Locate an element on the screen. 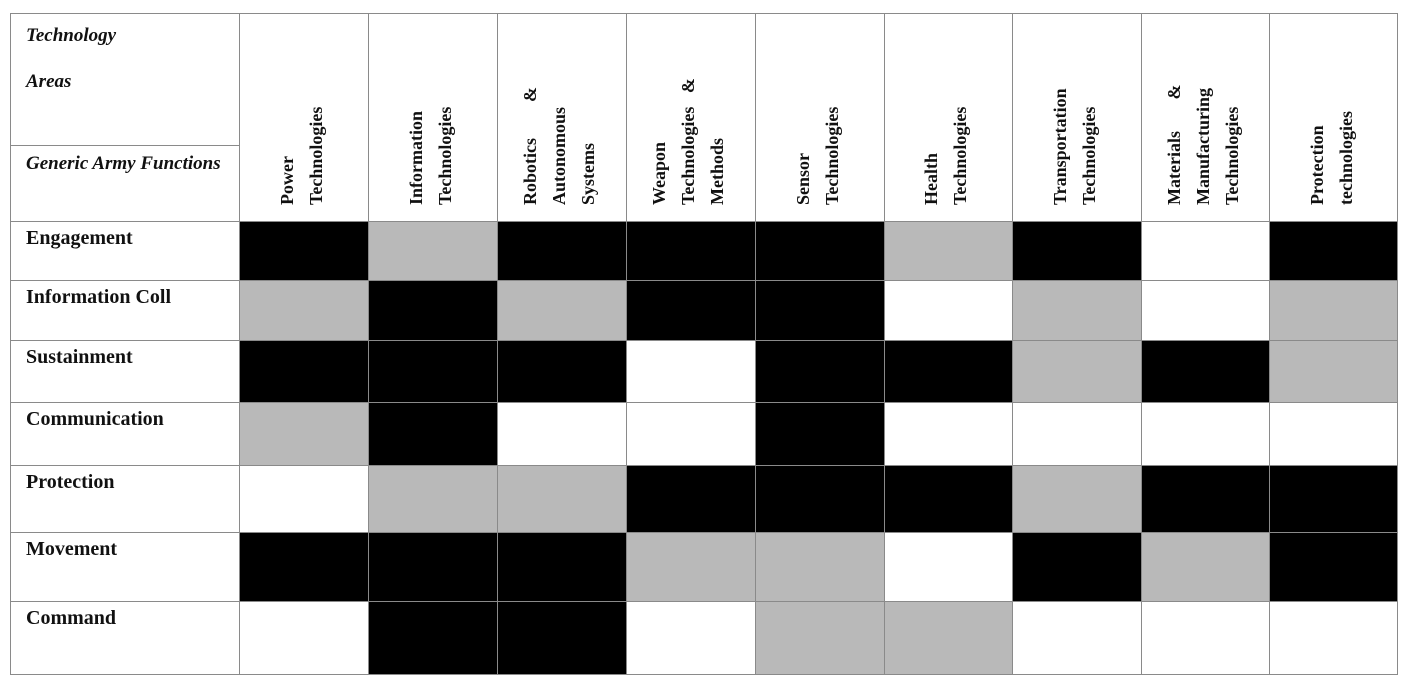 The width and height of the screenshot is (1410, 686). column-header-line: Protection is located at coordinates (1316, 165).